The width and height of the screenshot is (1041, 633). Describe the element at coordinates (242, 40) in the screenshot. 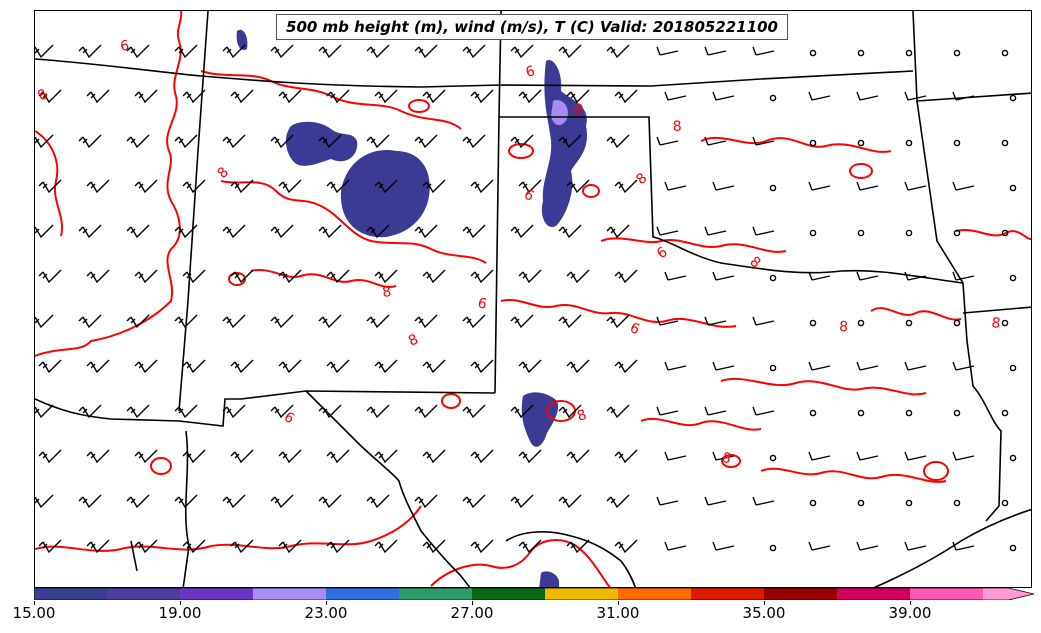

I see `shaded-area-west` at that location.